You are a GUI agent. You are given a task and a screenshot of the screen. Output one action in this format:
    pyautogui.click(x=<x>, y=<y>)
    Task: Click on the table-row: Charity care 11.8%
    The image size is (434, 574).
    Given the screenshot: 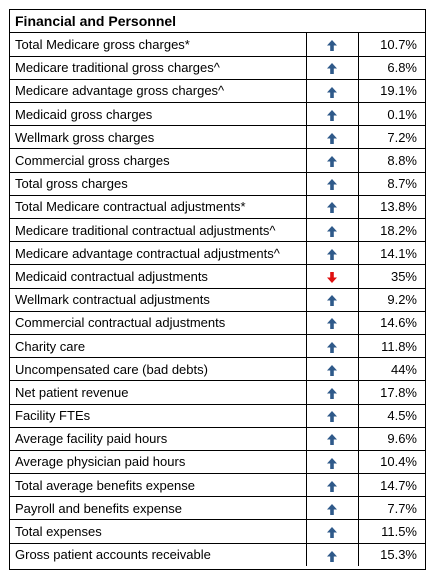 What is the action you would take?
    pyautogui.click(x=217, y=346)
    